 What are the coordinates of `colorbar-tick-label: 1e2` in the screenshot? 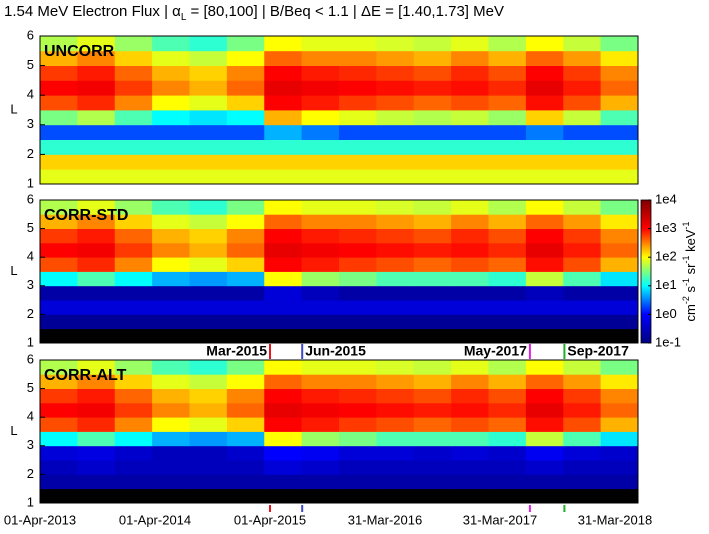 It's located at (666, 256).